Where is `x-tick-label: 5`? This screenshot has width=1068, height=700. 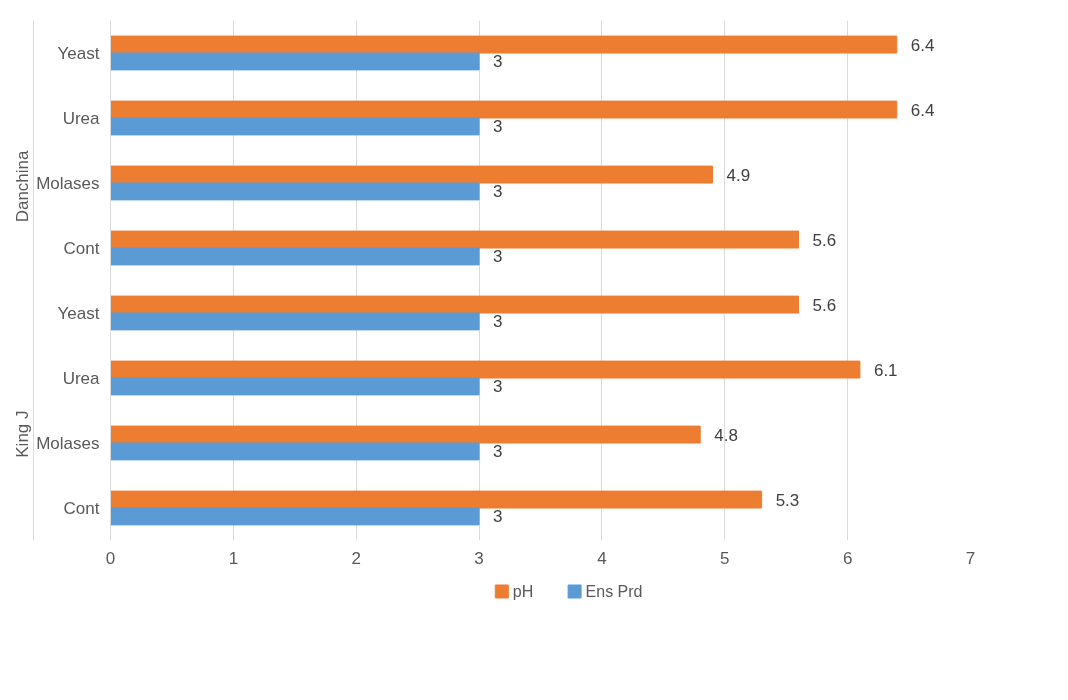 x-tick-label: 5 is located at coordinates (725, 558).